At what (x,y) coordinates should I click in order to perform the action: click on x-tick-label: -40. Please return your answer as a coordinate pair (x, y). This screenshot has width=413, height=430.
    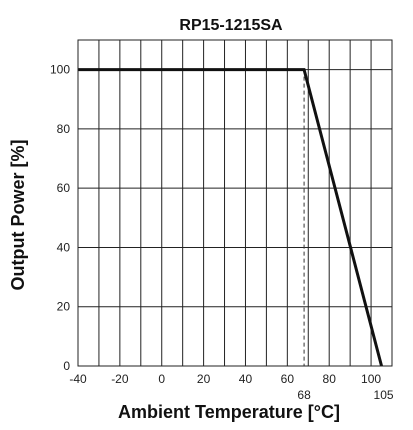
    Looking at the image, I should click on (78, 379).